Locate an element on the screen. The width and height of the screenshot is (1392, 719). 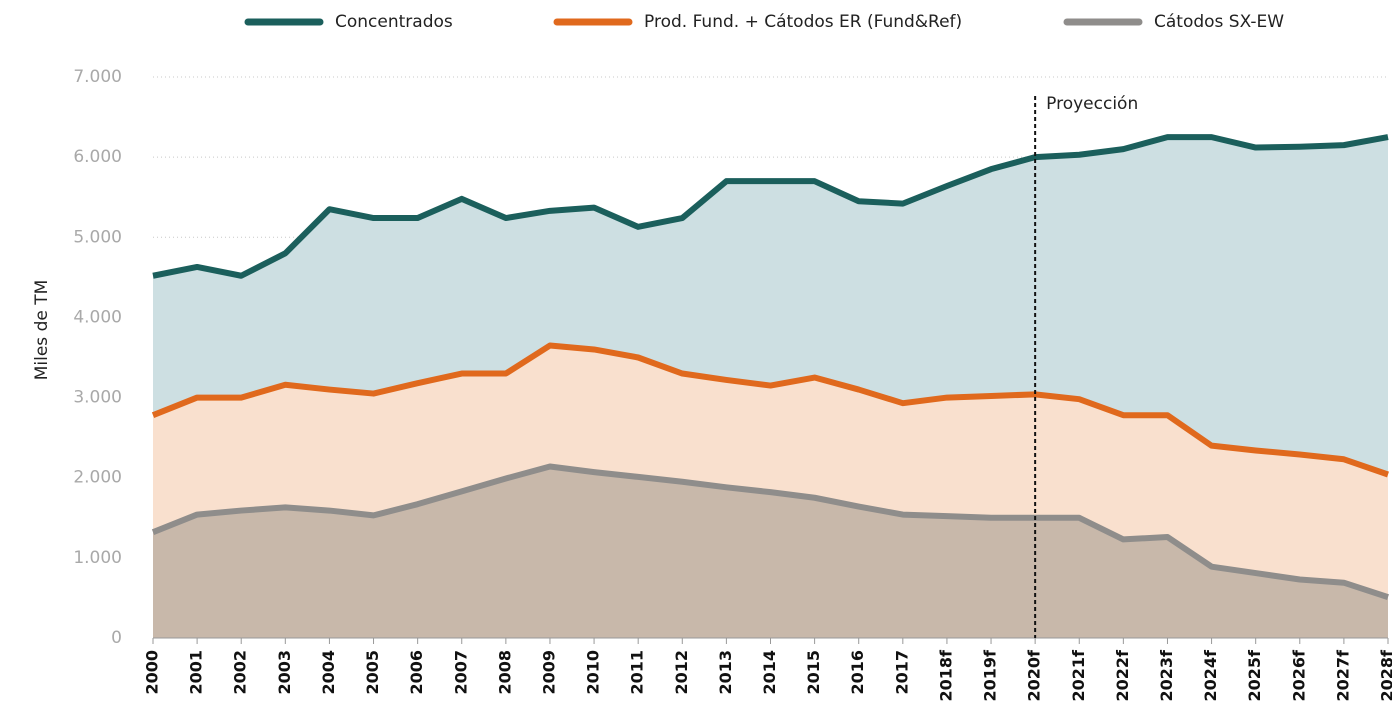
x-tick-label: 2017 is located at coordinates (901, 672).